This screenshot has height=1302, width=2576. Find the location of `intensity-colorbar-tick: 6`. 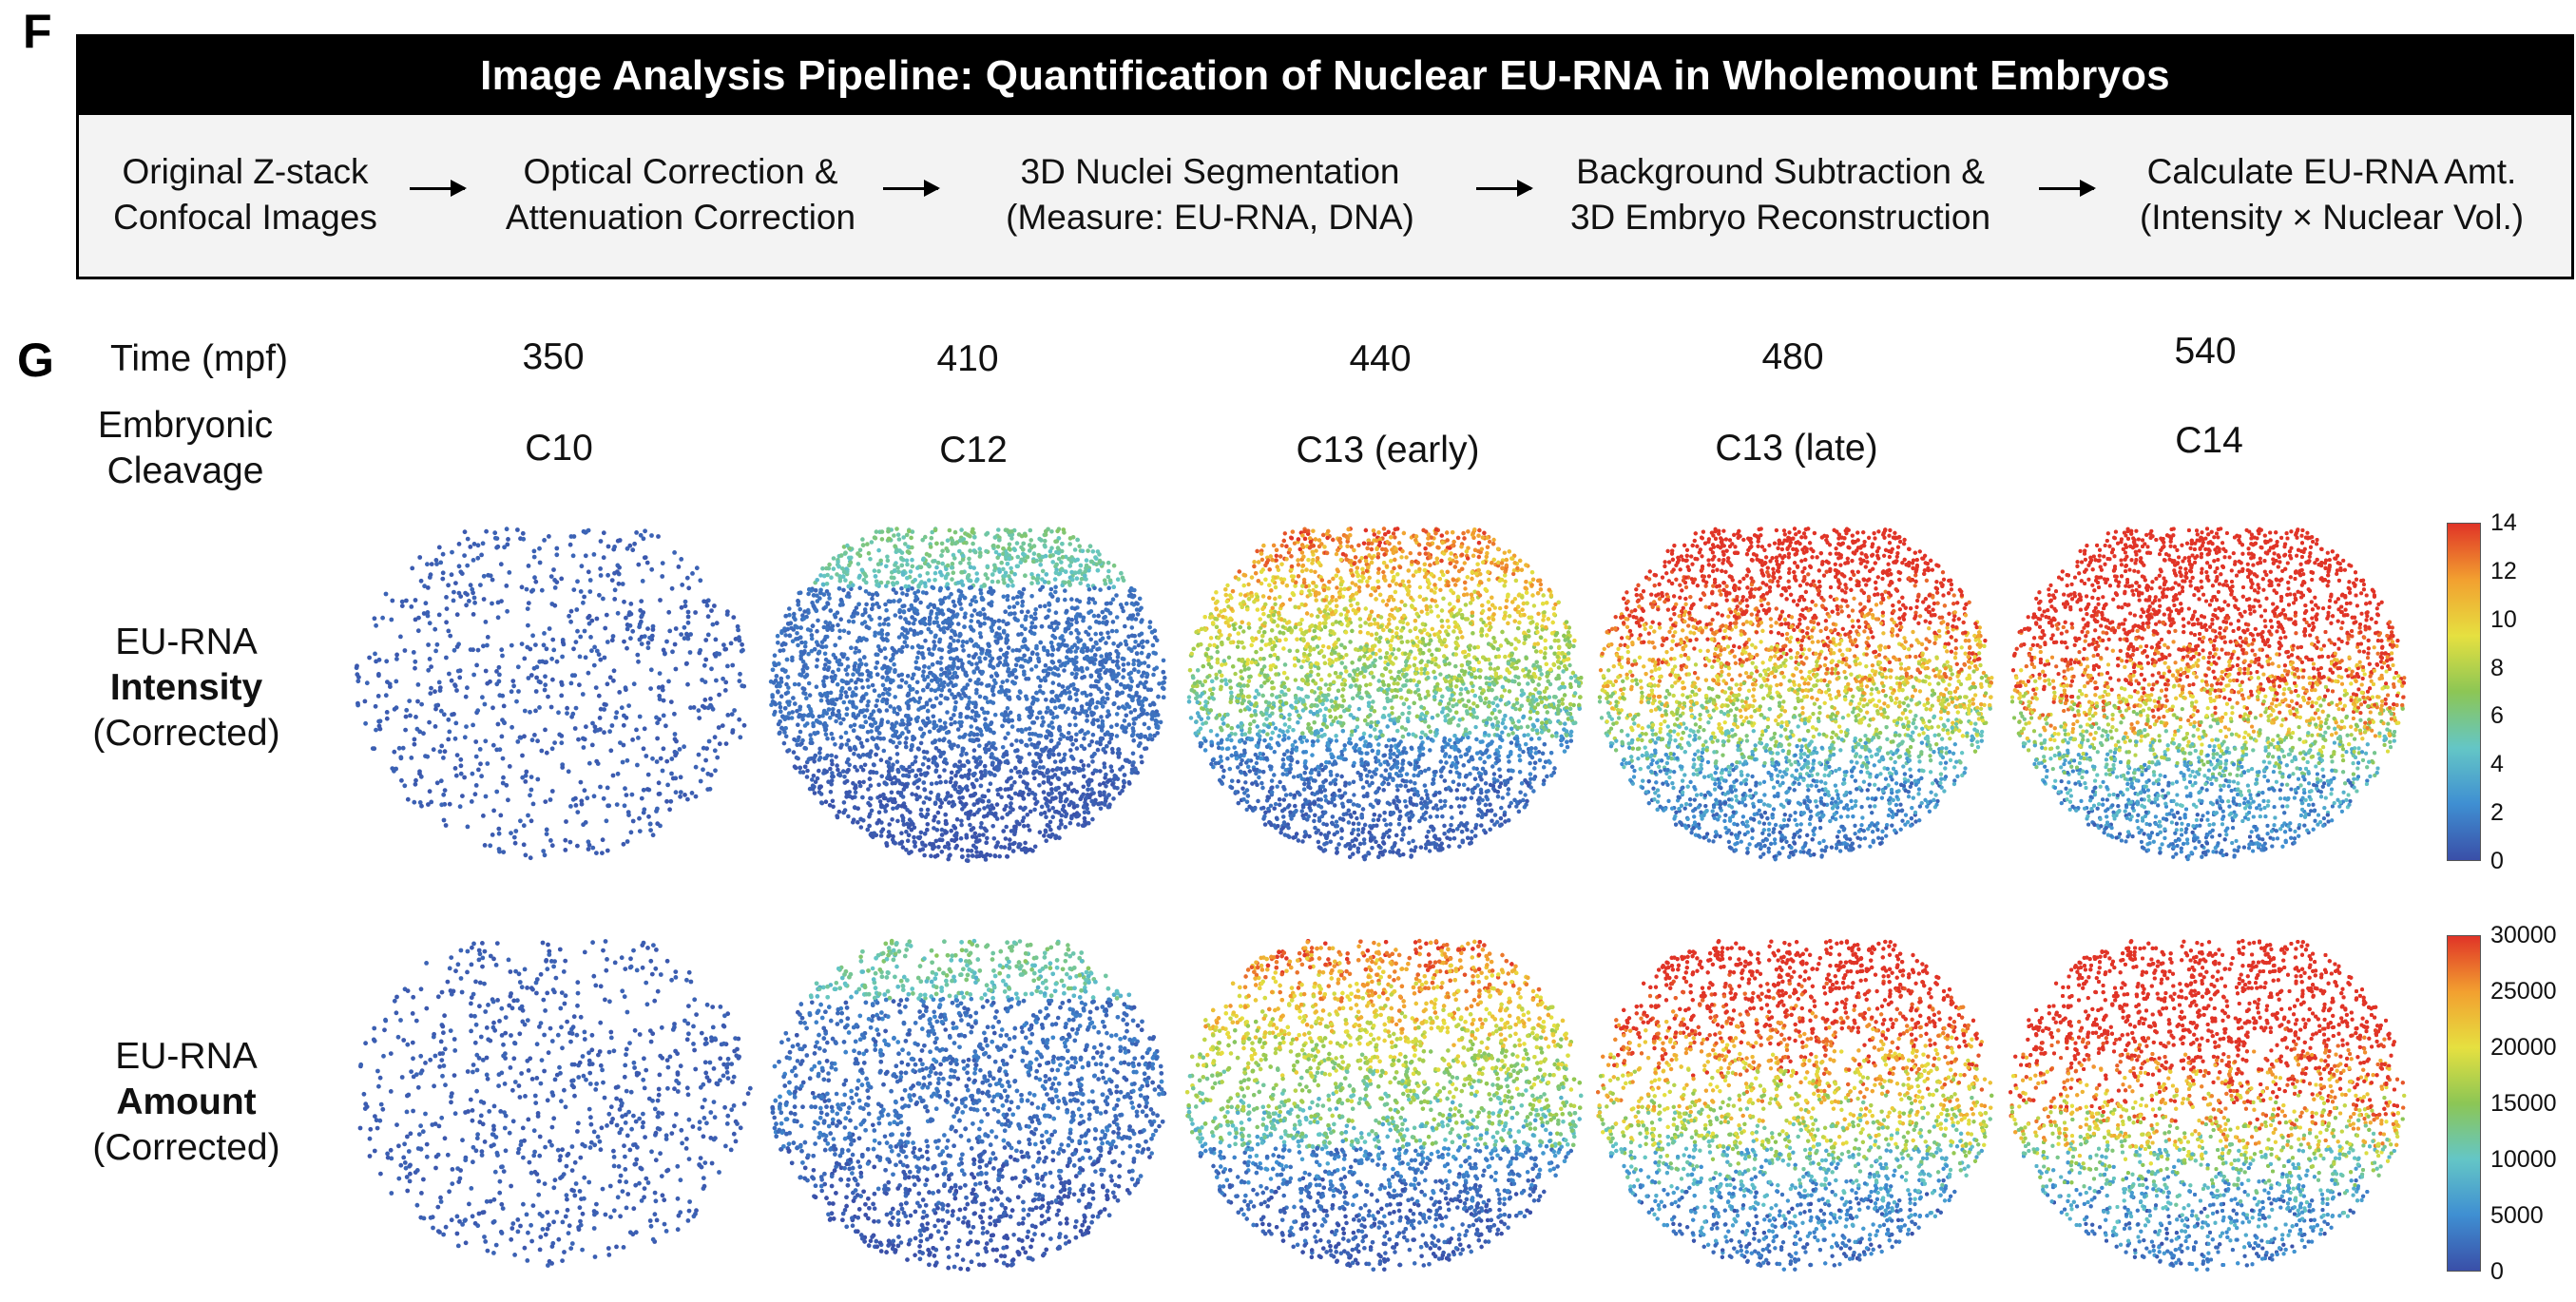

intensity-colorbar-tick: 6 is located at coordinates (2497, 715).